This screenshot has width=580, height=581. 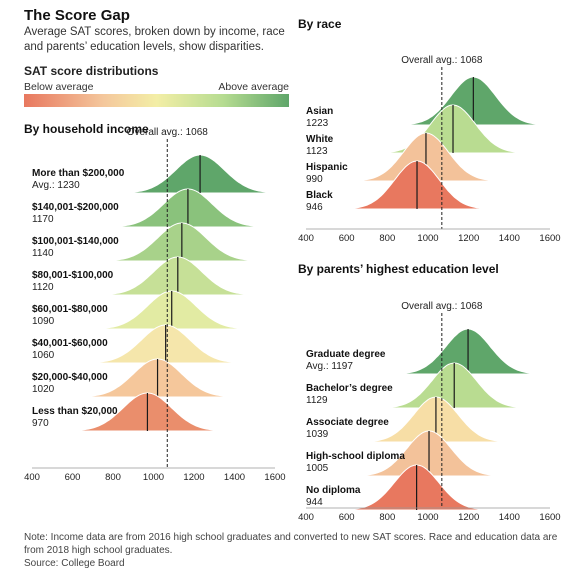 What do you see at coordinates (319, 111) in the screenshot?
I see `race-series-name-0: Asian` at bounding box center [319, 111].